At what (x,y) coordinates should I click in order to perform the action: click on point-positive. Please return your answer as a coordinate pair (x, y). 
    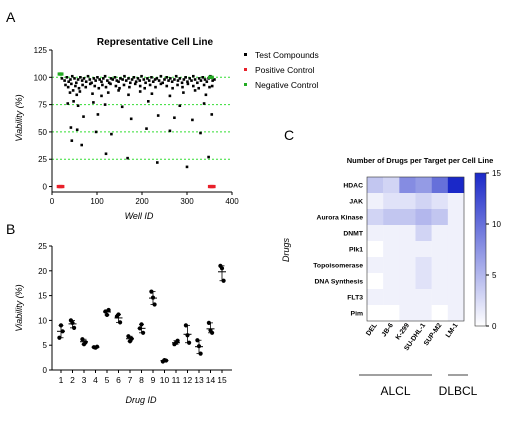
    Looking at the image, I should click on (214, 186).